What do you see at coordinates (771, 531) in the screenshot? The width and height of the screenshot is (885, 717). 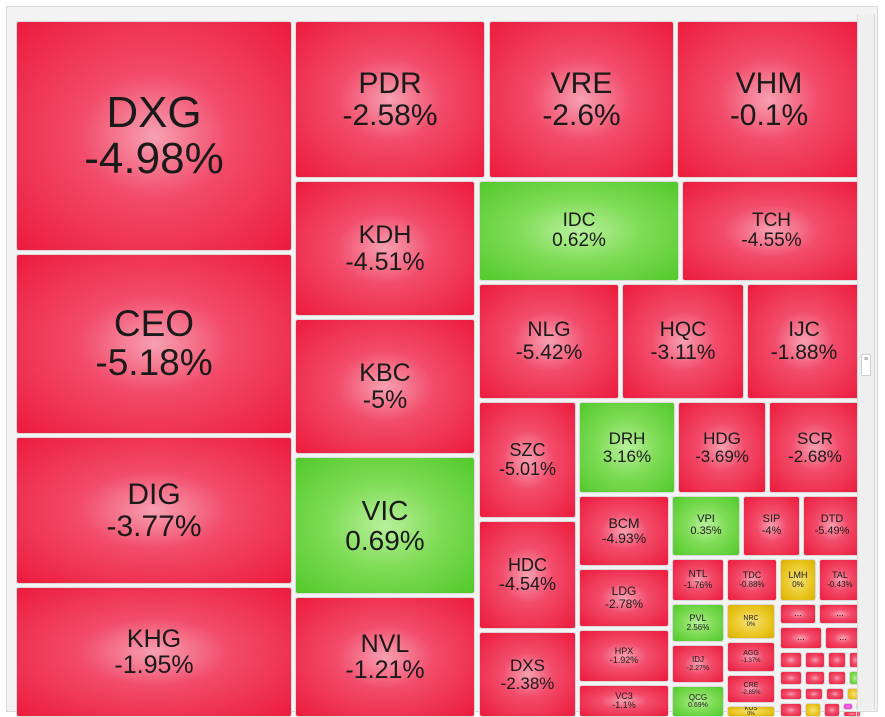 I see `tile-change: -4%` at bounding box center [771, 531].